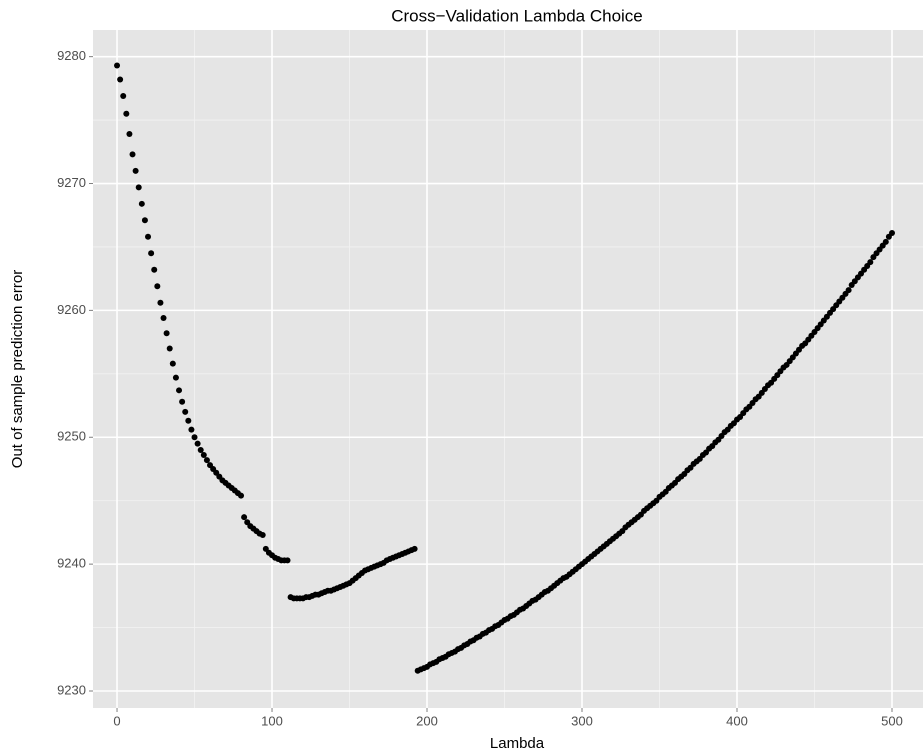 The image size is (923, 754). What do you see at coordinates (71, 563) in the screenshot?
I see `y-tick-label: 9240` at bounding box center [71, 563].